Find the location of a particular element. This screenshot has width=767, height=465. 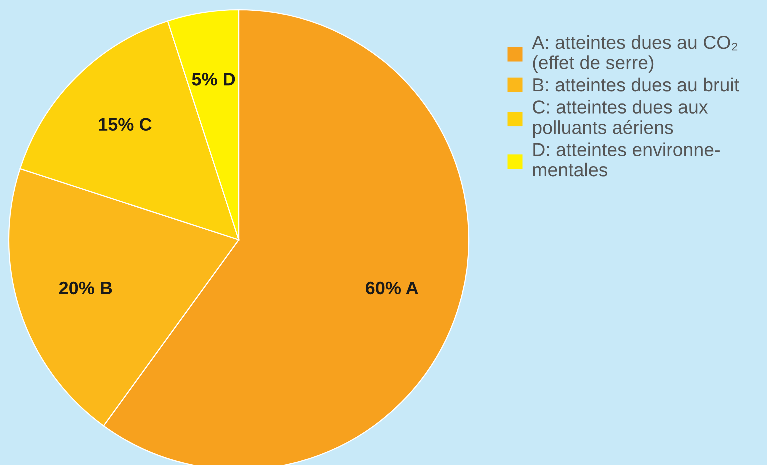

legend-label: B: atteintes dues au bruit is located at coordinates (637, 85).